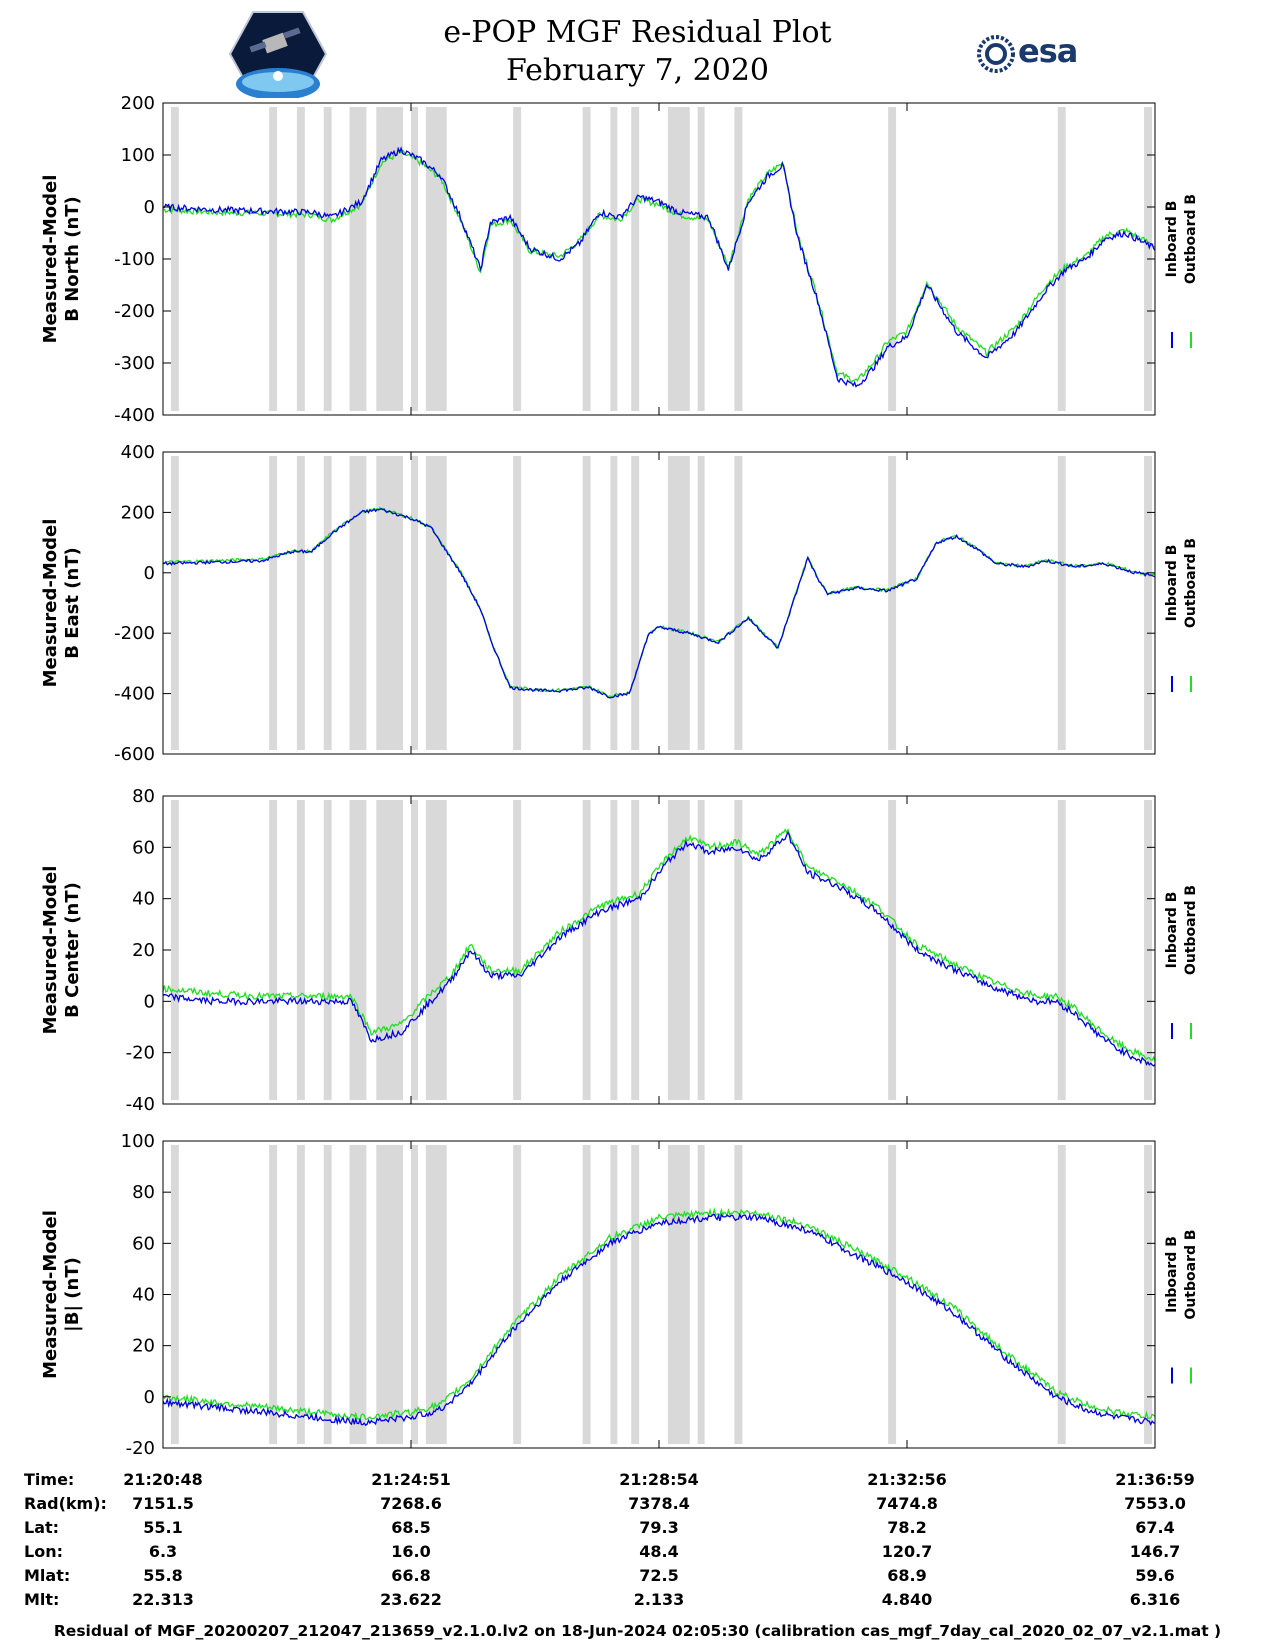 The height and width of the screenshot is (1650, 1275). Describe the element at coordinates (637, 70) in the screenshot. I see `plot-date: February 7, 2020` at that location.